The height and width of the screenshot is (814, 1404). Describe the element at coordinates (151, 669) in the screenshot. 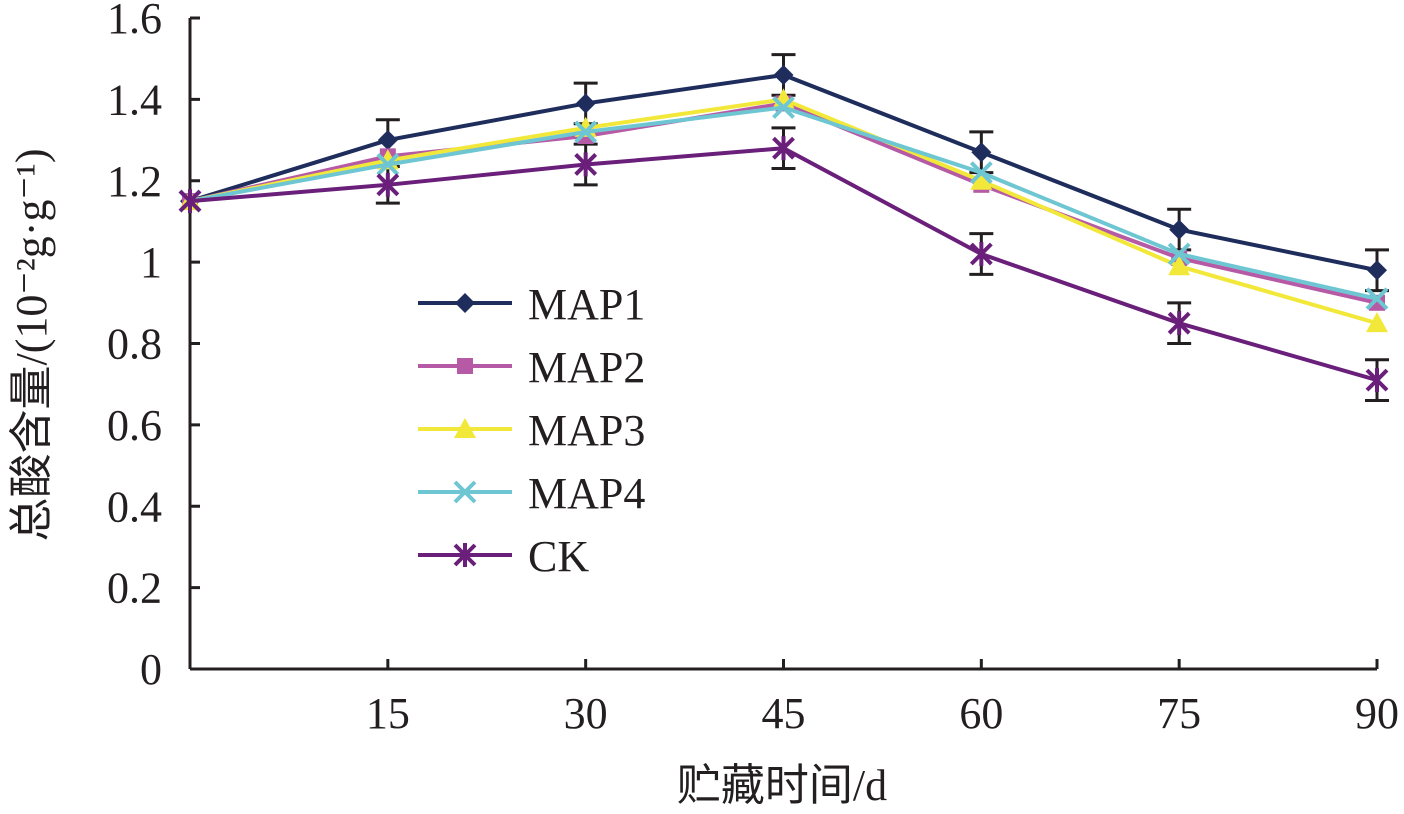

I see `y-tick-label: 0` at that location.